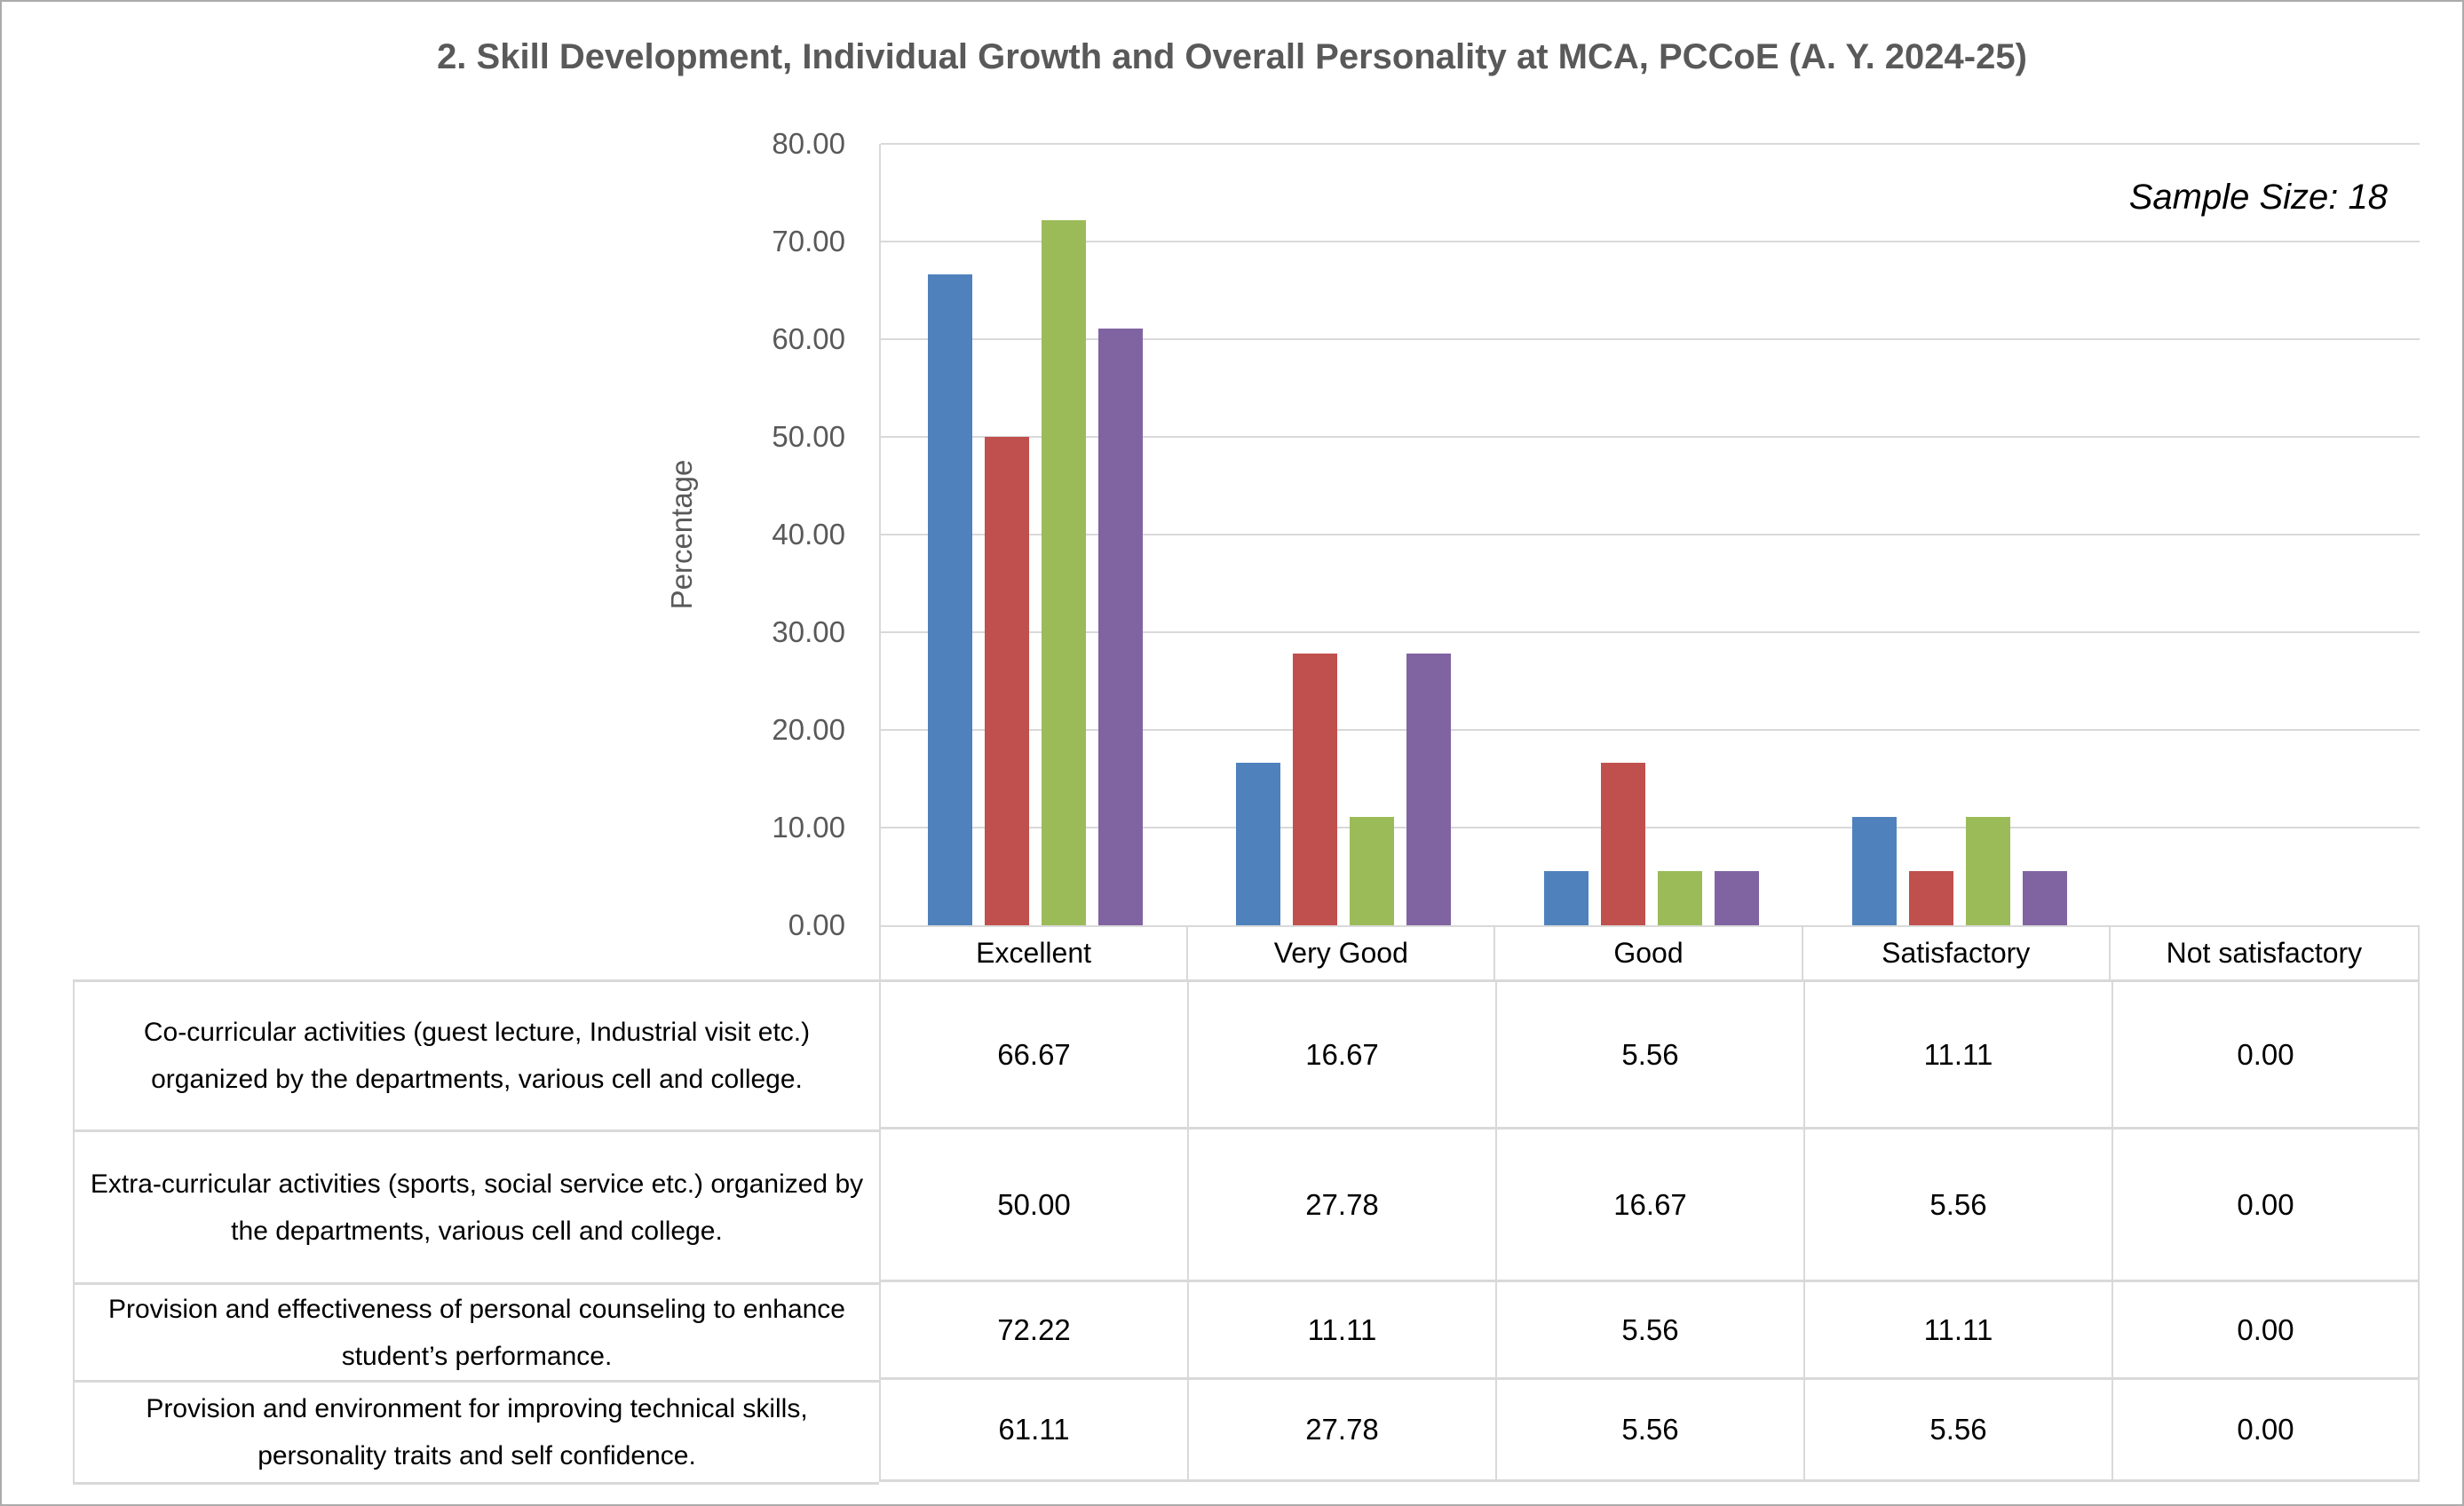 This screenshot has height=1506, width=2464. Describe the element at coordinates (1874, 870) in the screenshot. I see `bar-series1-satisfactory` at that location.